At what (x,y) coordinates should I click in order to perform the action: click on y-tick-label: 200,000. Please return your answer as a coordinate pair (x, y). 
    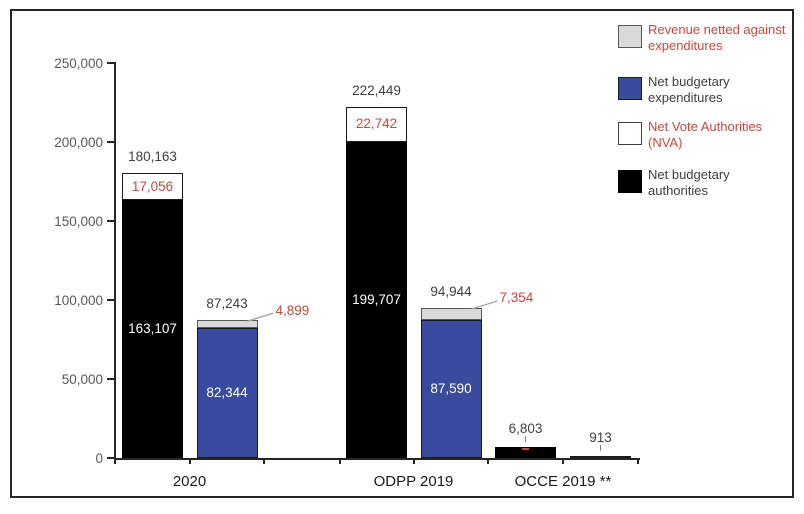
    Looking at the image, I should click on (78, 142).